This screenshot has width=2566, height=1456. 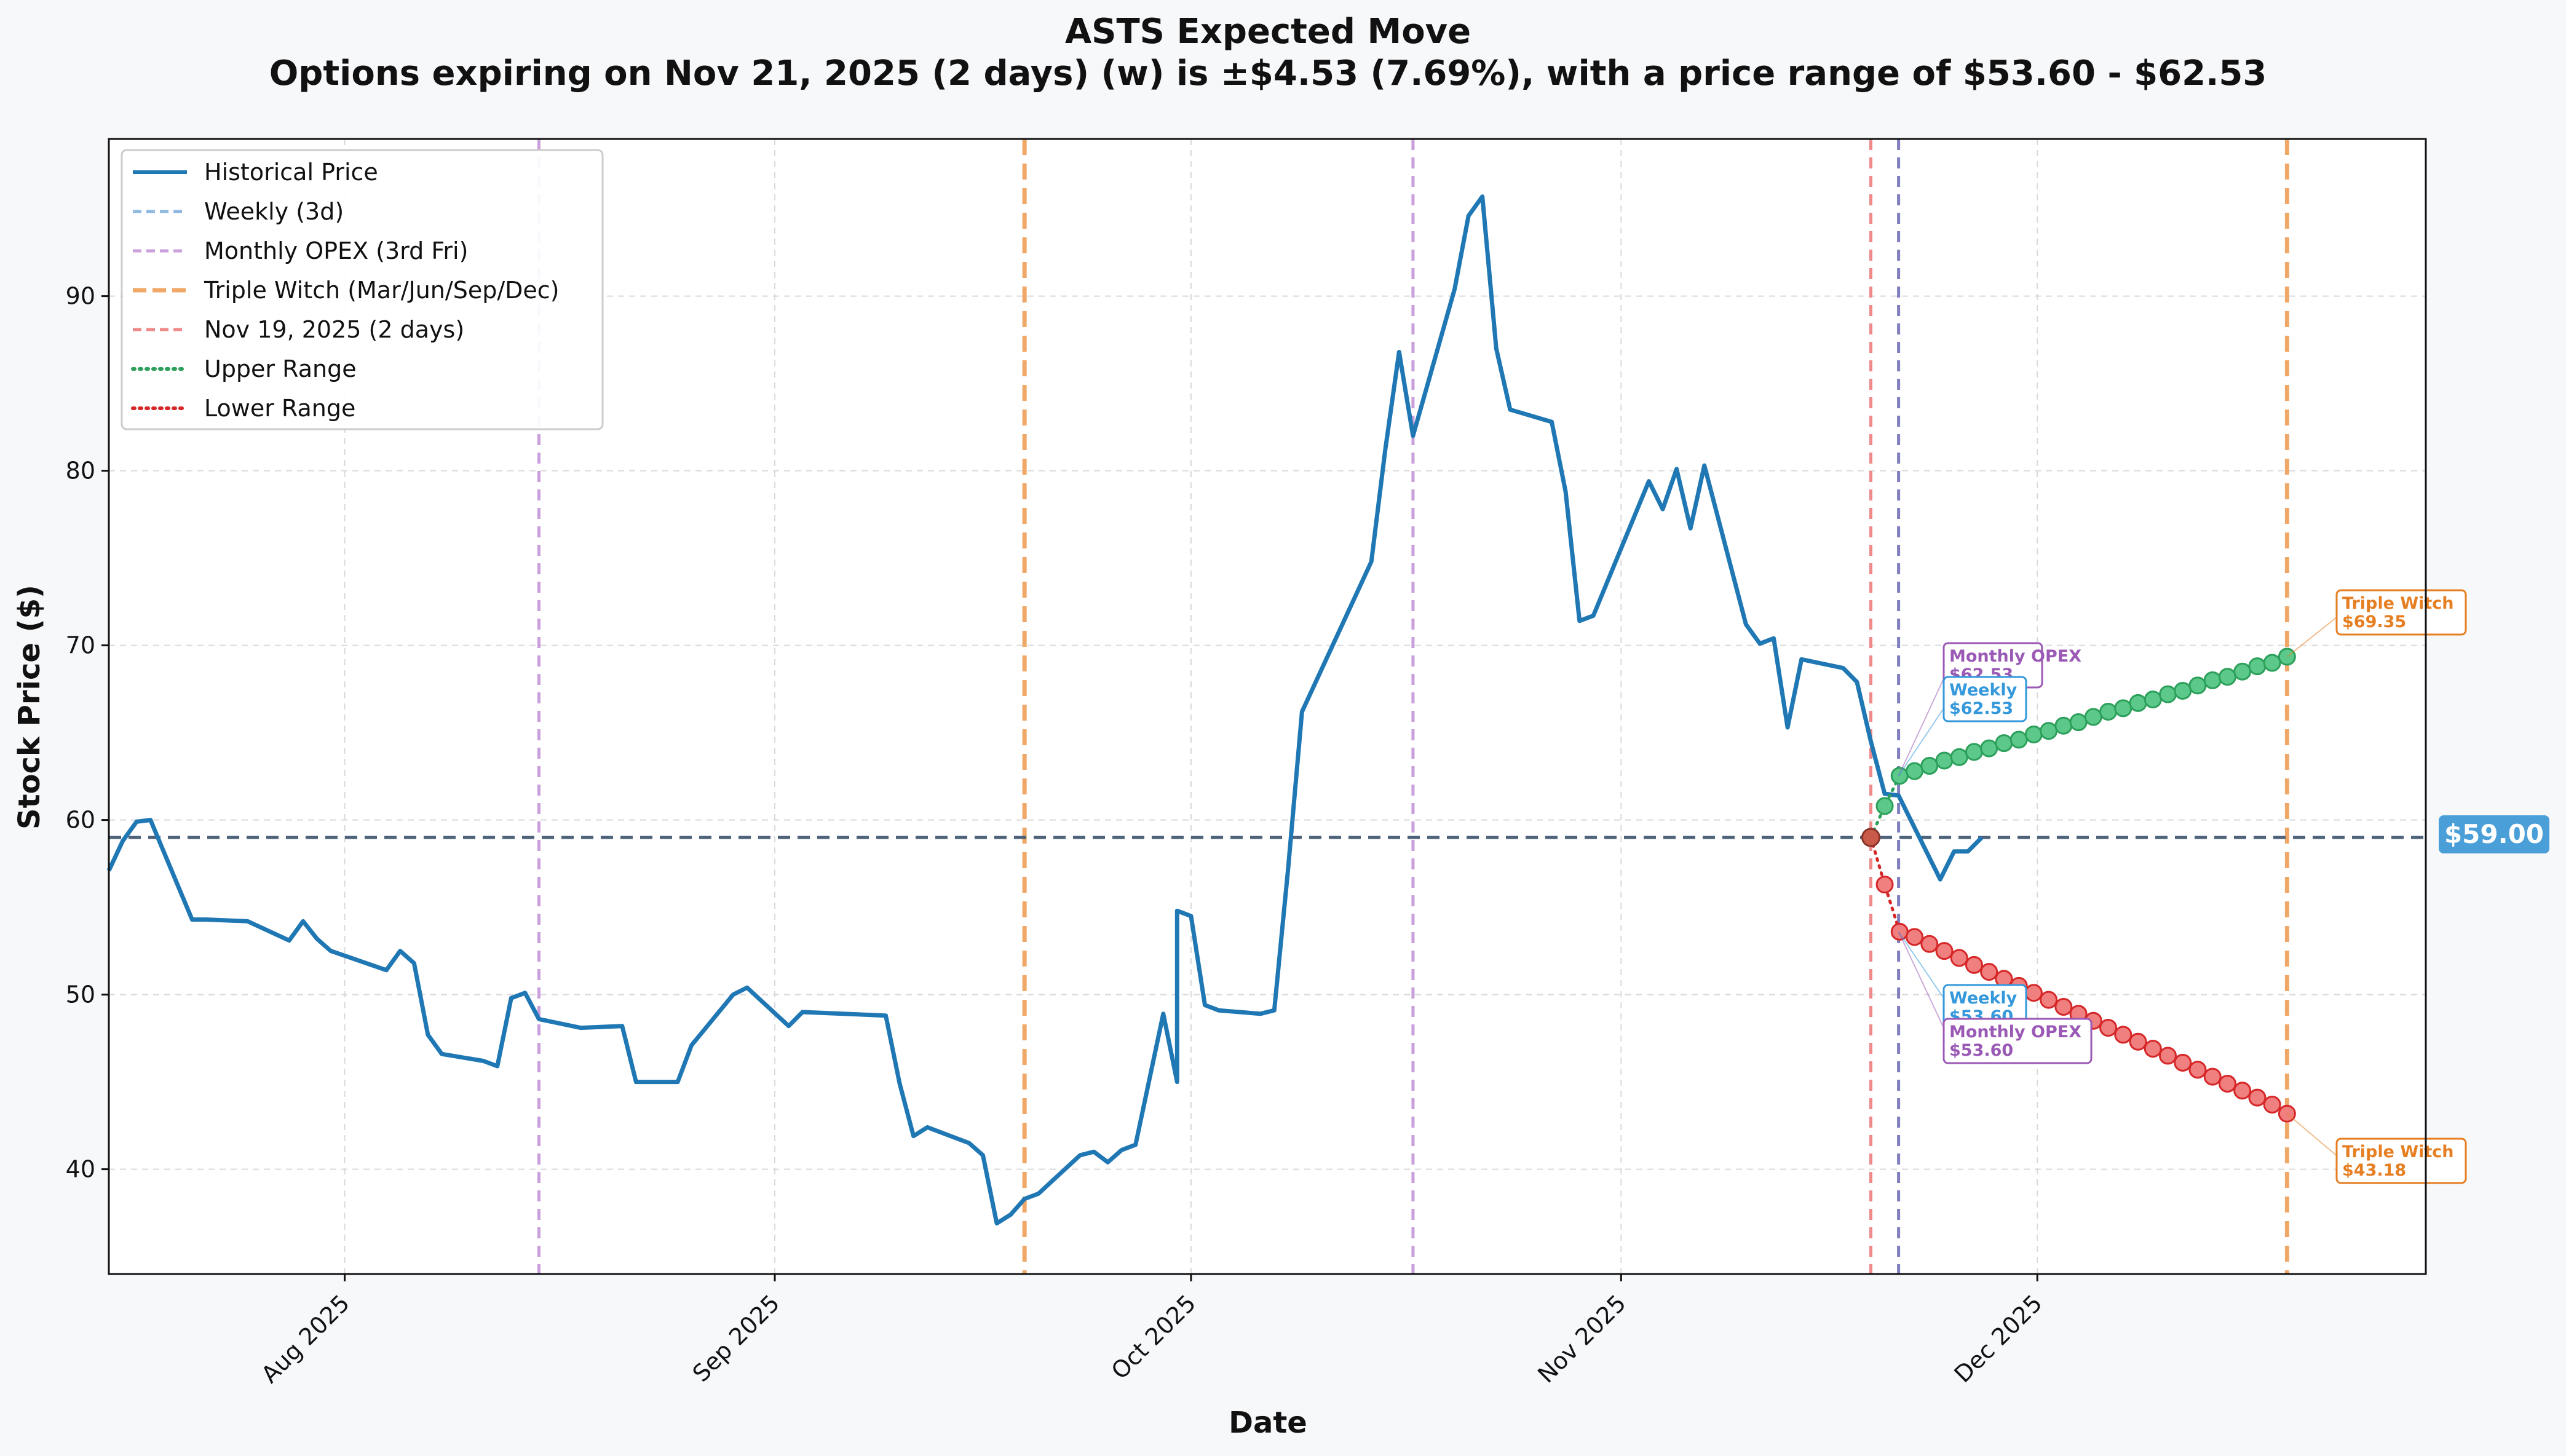 I want to click on chart-title: ASTS Expected Move, so click(x=1268, y=32).